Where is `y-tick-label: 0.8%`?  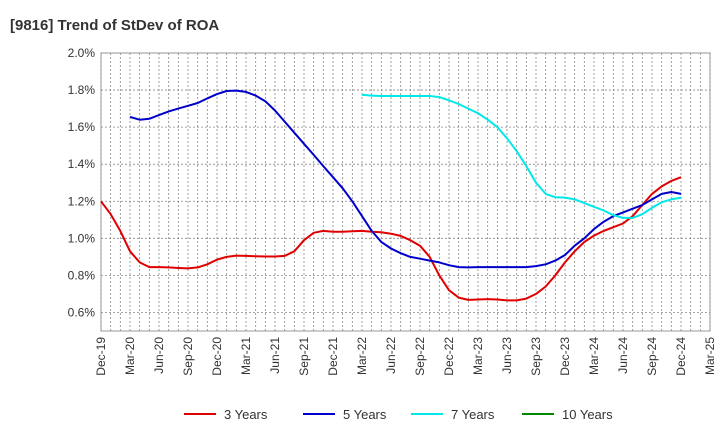 y-tick-label: 0.8% is located at coordinates (82, 275).